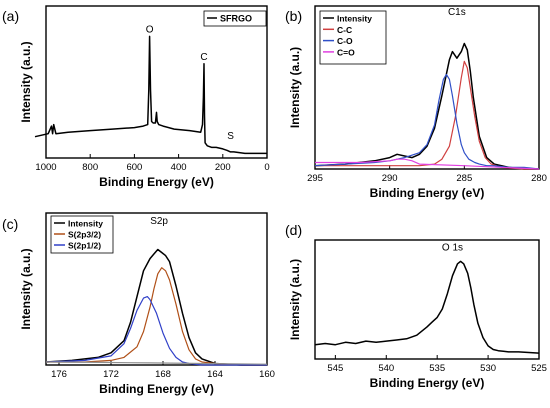 The image size is (550, 408). Describe the element at coordinates (346, 52) in the screenshot. I see `legend-entry: C=O` at that location.